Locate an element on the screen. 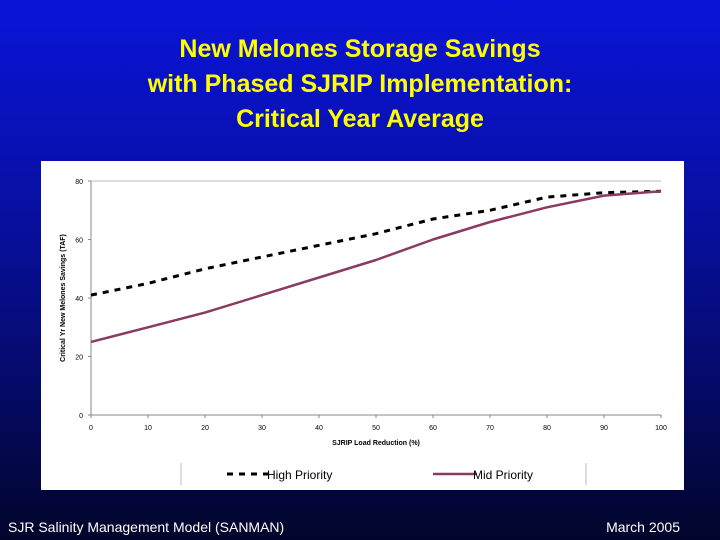 This screenshot has width=720, height=540. y-tick-label: 0 is located at coordinates (81, 416).